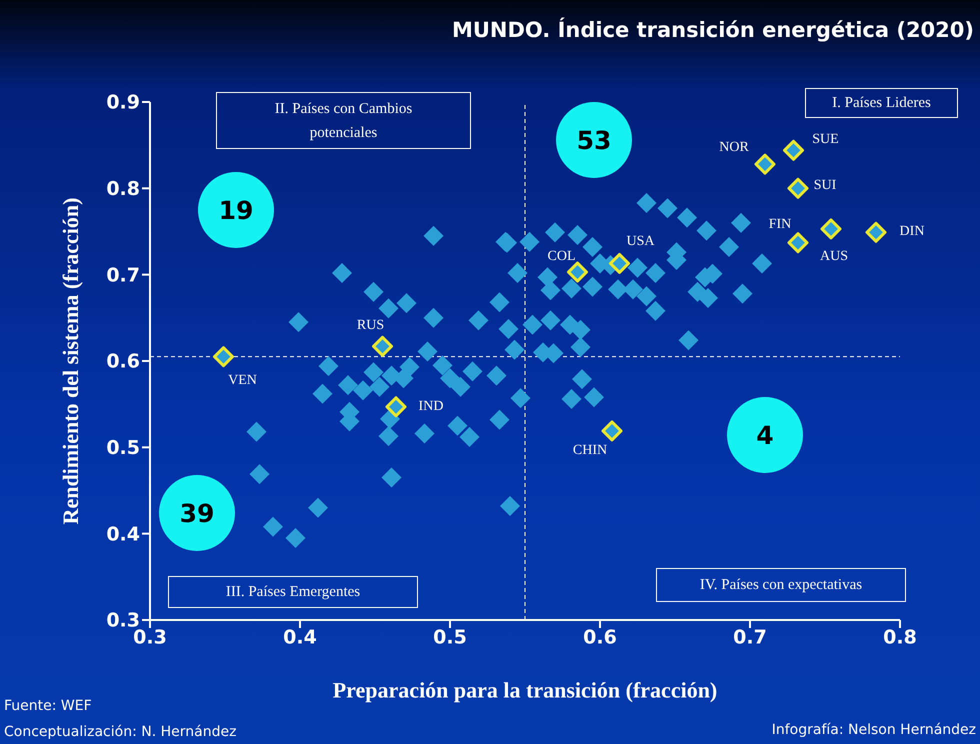 The height and width of the screenshot is (744, 980). Describe the element at coordinates (450, 637) in the screenshot. I see `x-tick-label: 0.5` at that location.